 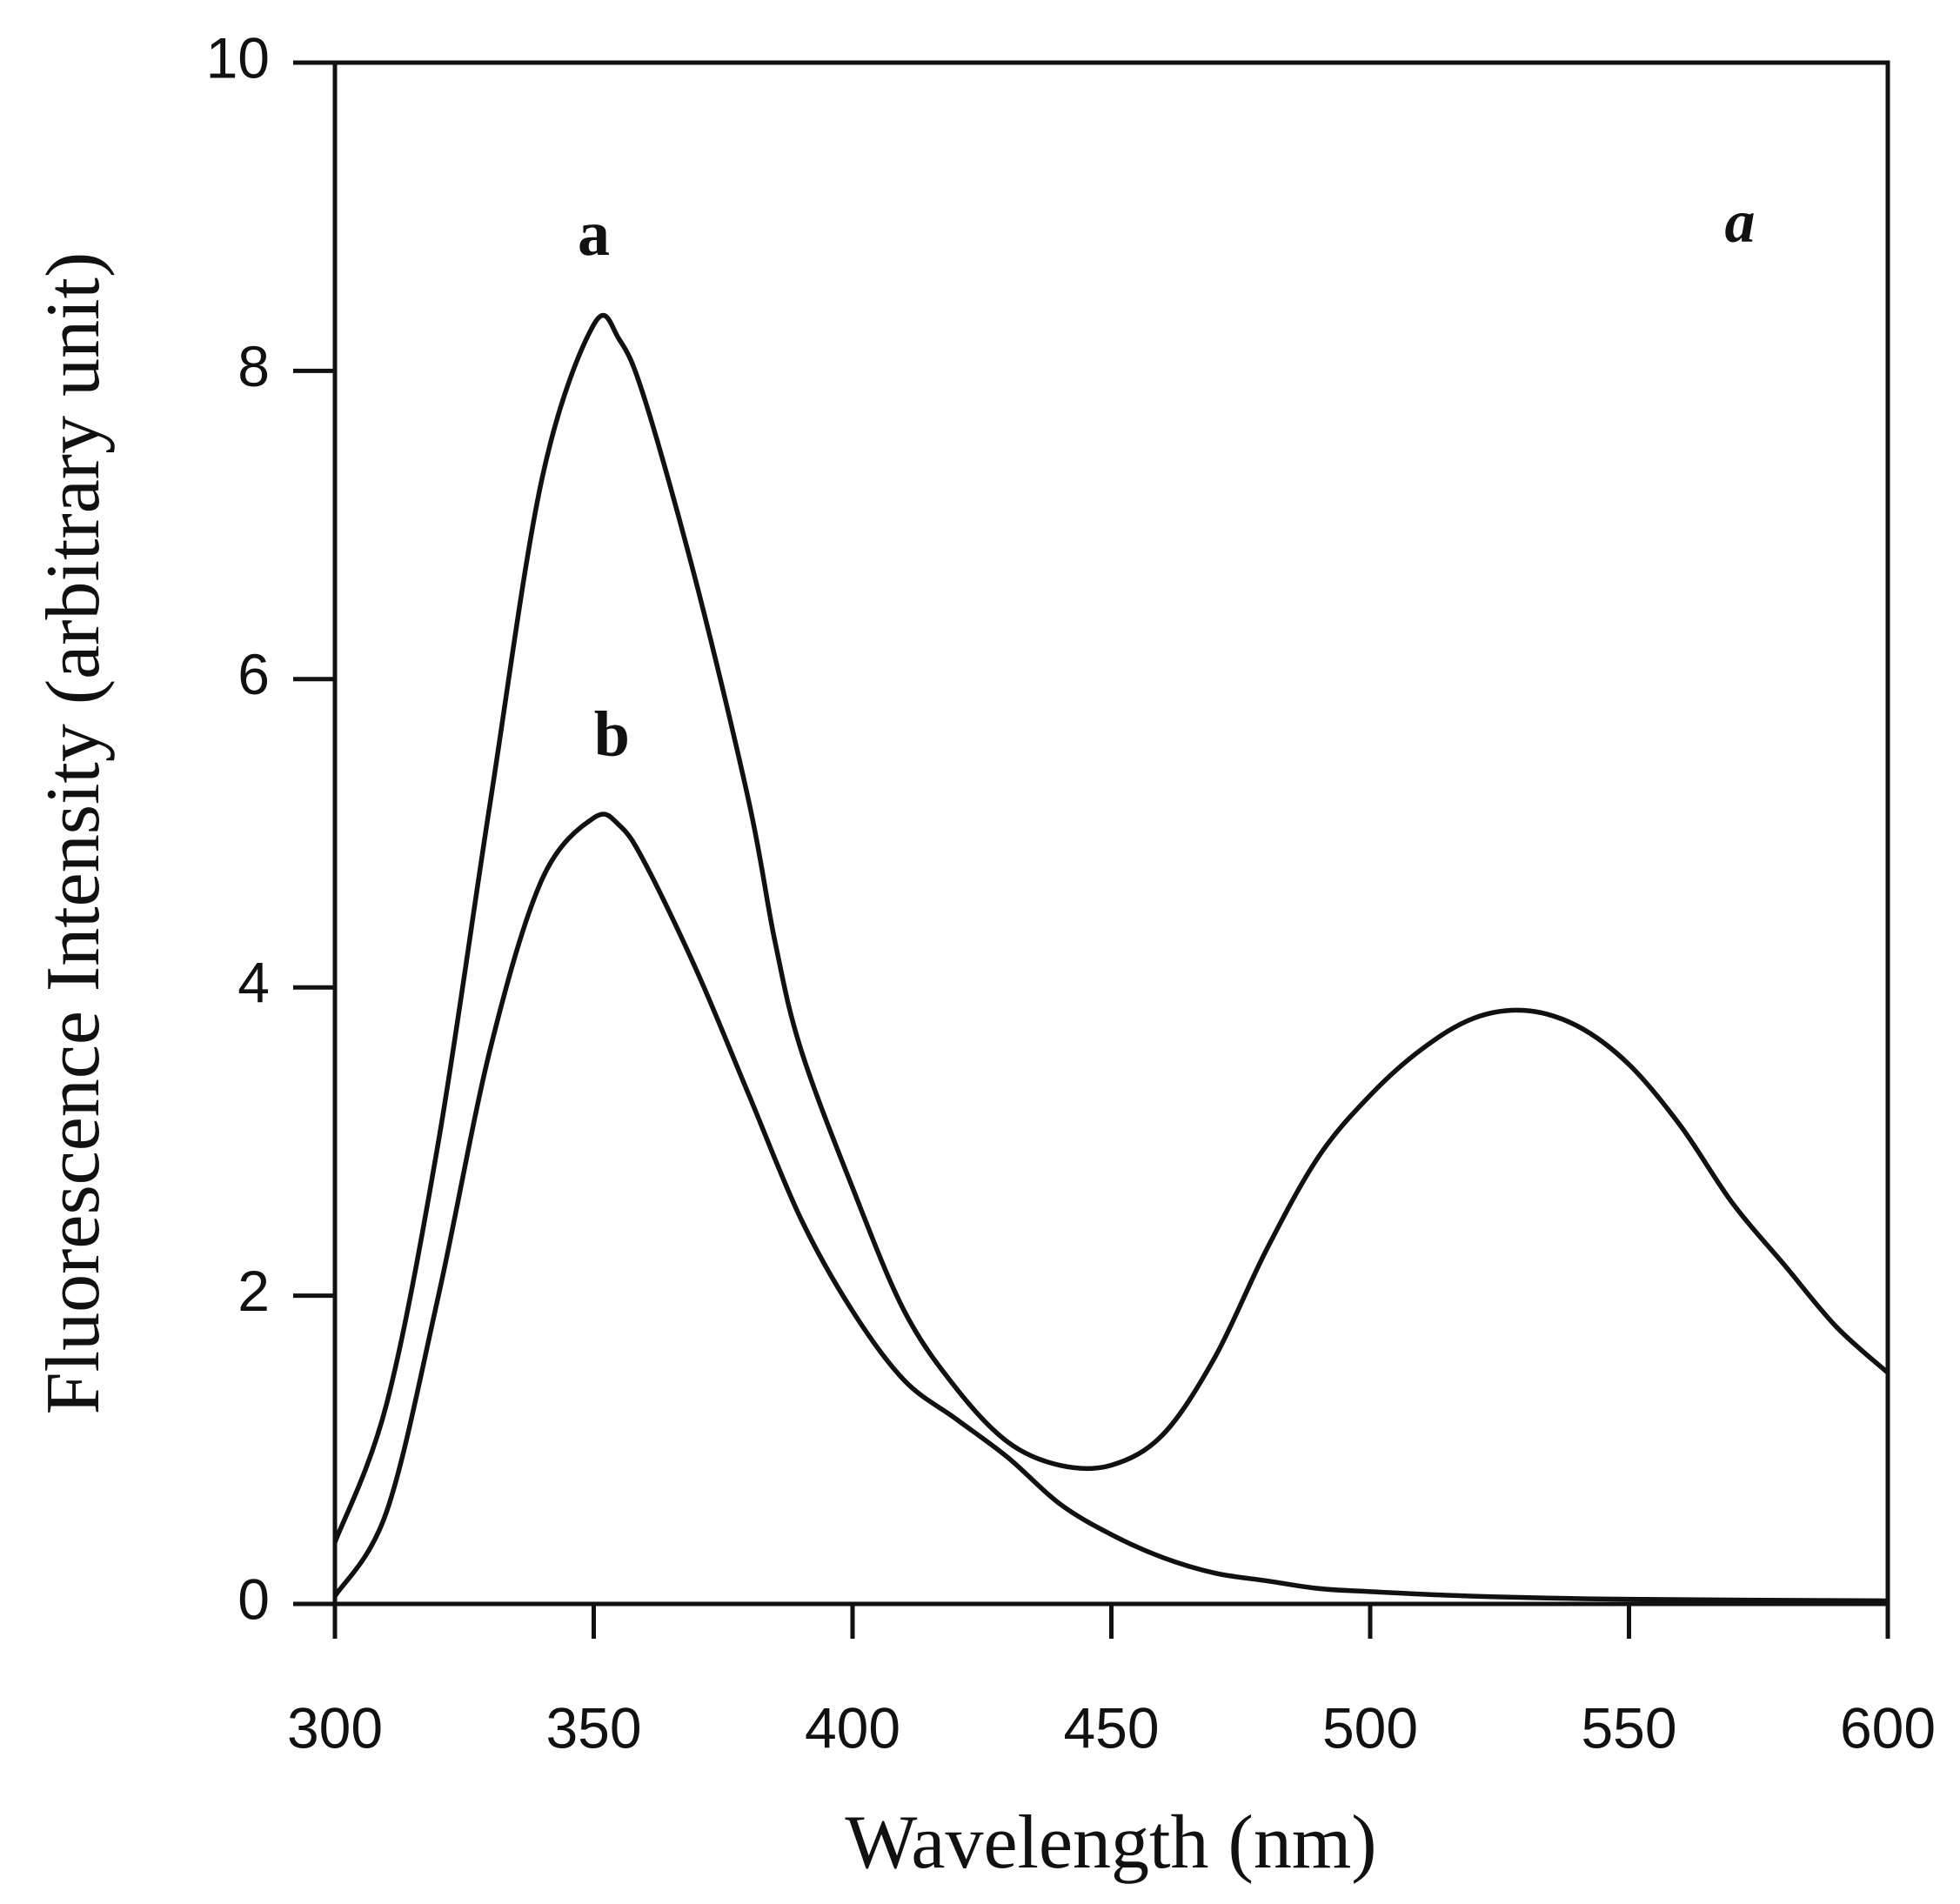 I want to click on y-axis-title: Fluorescence Intensity (arbitrary unit), so click(x=74, y=833).